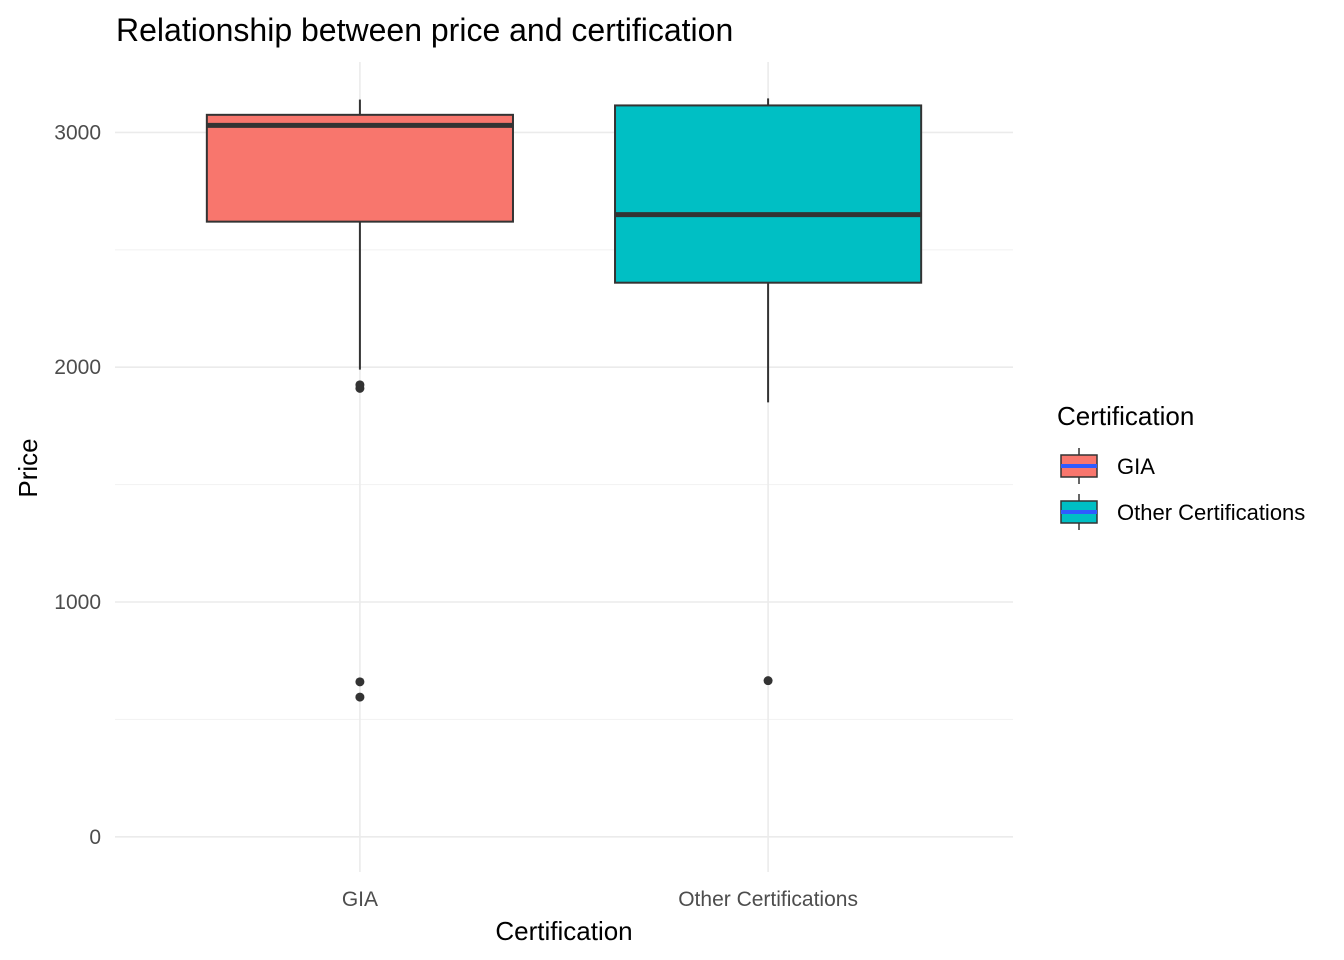 Image resolution: width=1344 pixels, height=960 pixels. Describe the element at coordinates (1181, 465) in the screenshot. I see `legend: Certification GIA Other Certifications` at that location.